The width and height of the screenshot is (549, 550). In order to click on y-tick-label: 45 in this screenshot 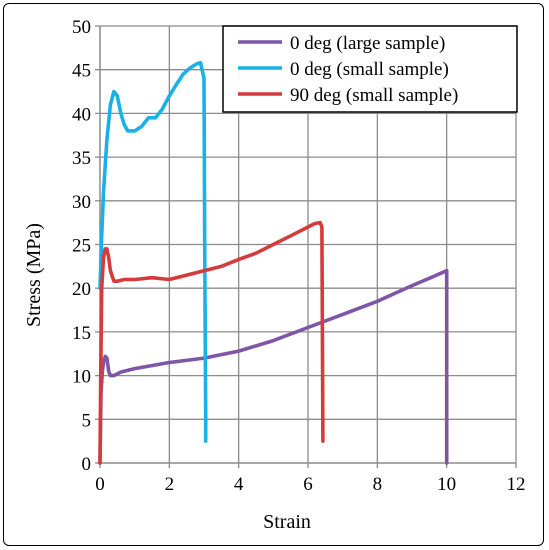, I will do `click(81, 71)`.